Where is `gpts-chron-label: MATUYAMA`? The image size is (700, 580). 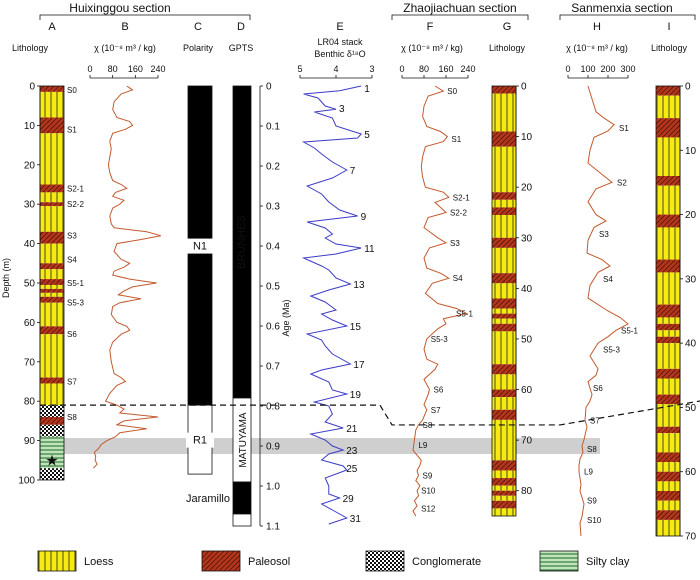 gpts-chron-label: MATUYAMA is located at coordinates (243, 440).